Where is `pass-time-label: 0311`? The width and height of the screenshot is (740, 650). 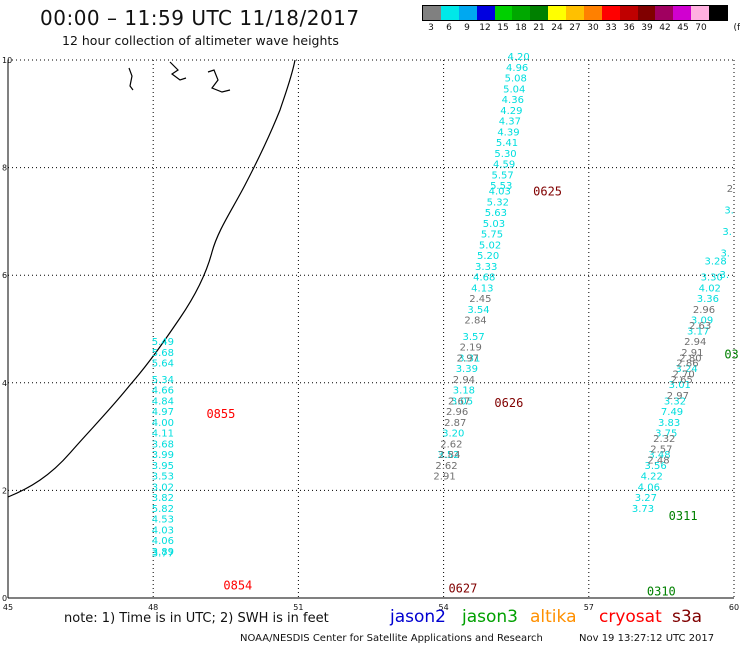 pass-time-label: 0311 is located at coordinates (683, 516).